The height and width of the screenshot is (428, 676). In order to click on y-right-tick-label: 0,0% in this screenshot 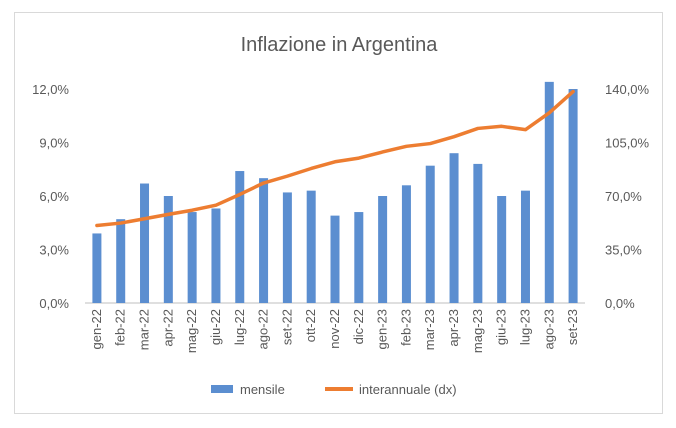, I will do `click(620, 303)`.